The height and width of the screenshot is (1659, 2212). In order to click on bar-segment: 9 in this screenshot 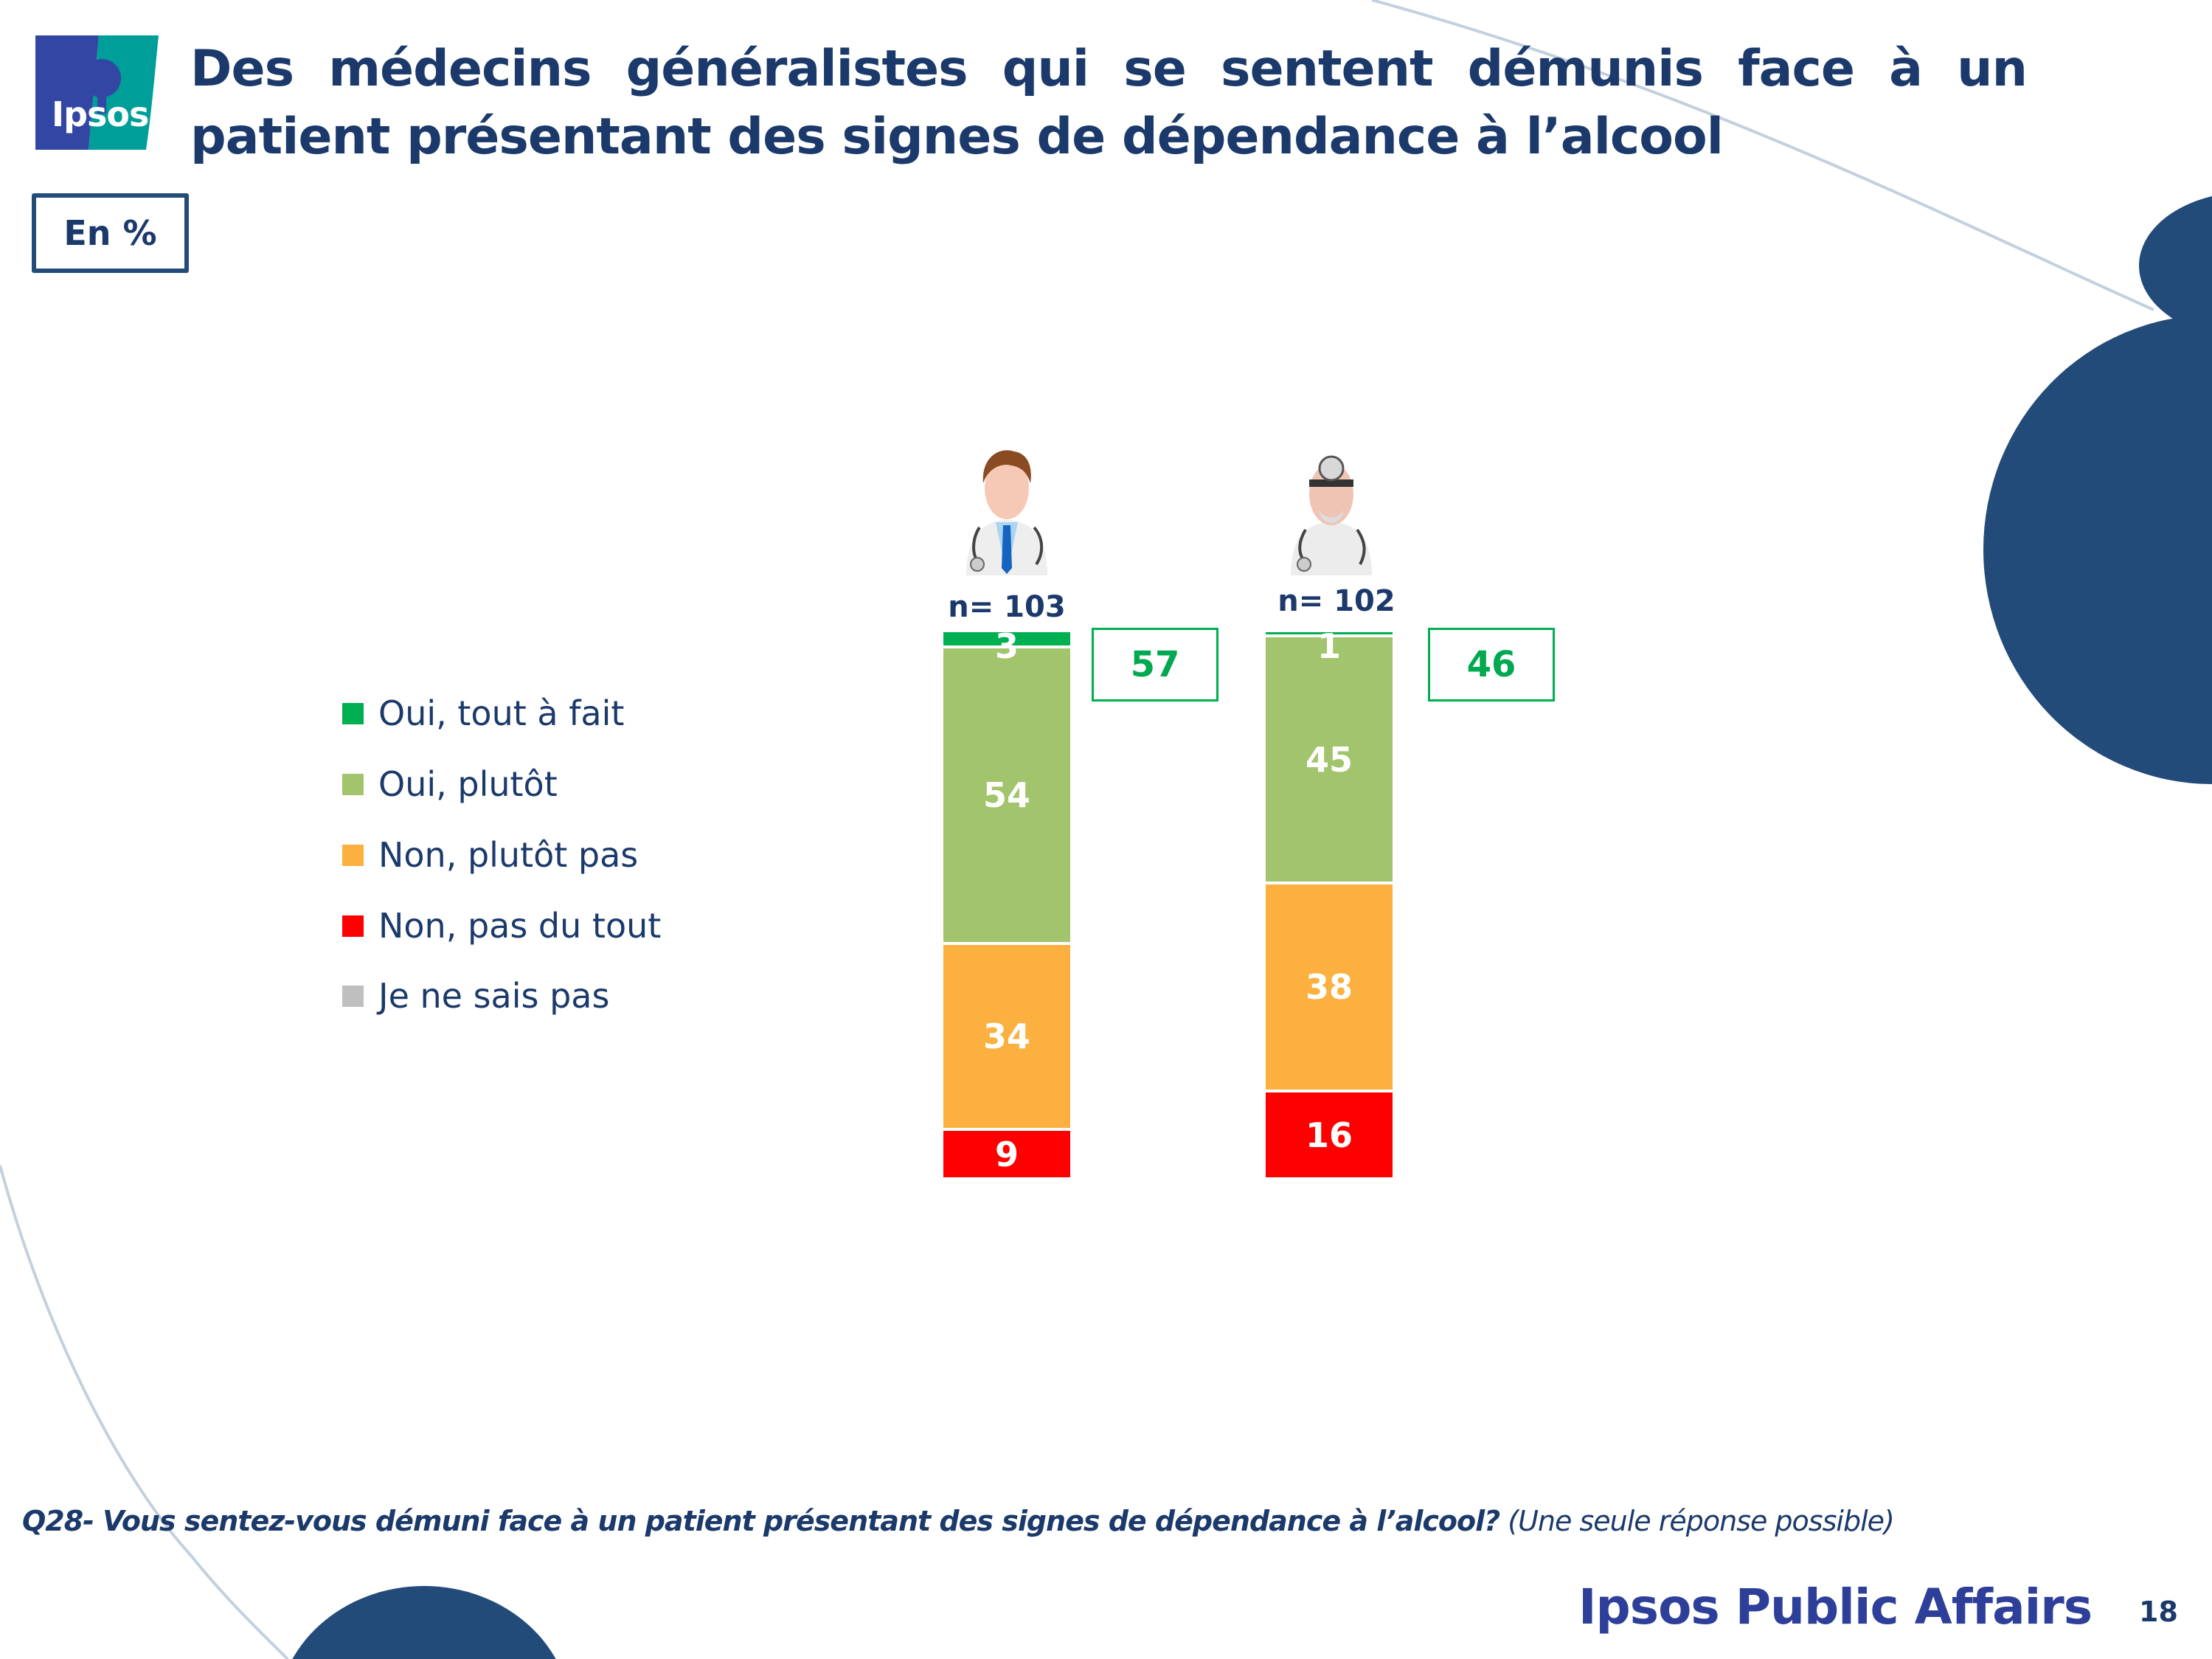, I will do `click(1007, 1154)`.